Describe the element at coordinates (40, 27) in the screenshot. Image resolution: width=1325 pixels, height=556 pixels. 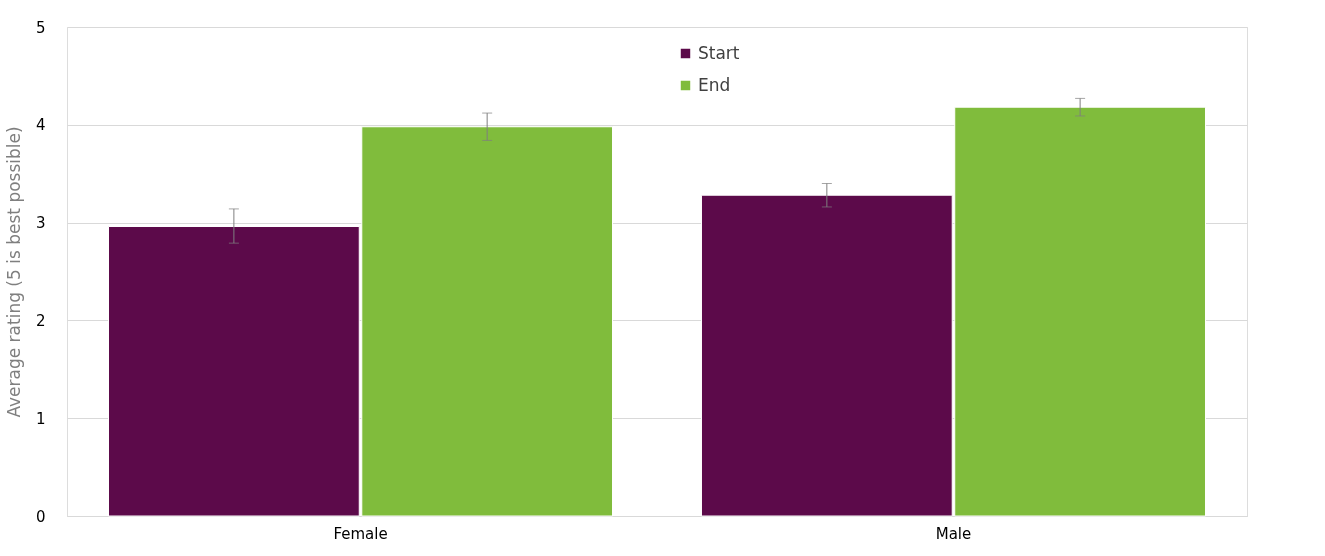
I see `y-tick-label: 5` at that location.